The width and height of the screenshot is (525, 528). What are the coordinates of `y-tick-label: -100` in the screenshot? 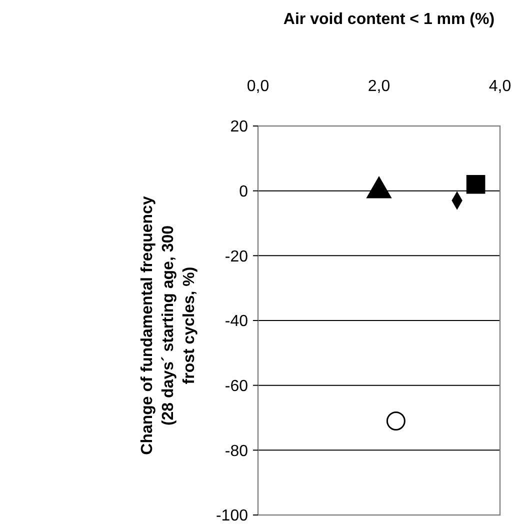 It's located at (232, 516).